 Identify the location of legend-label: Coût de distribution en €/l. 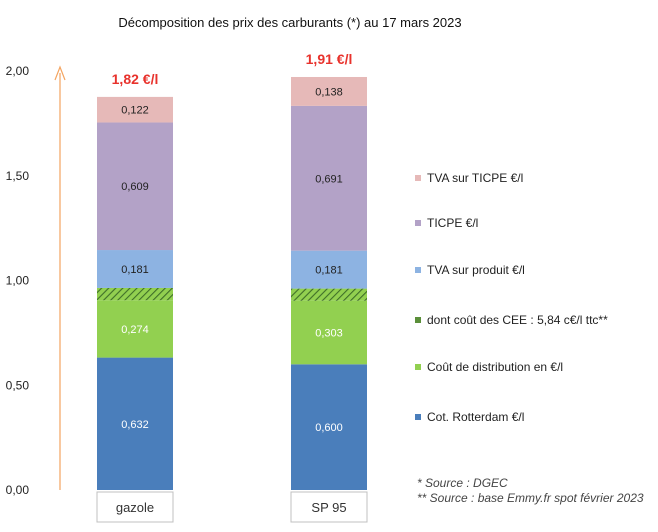
(495, 367).